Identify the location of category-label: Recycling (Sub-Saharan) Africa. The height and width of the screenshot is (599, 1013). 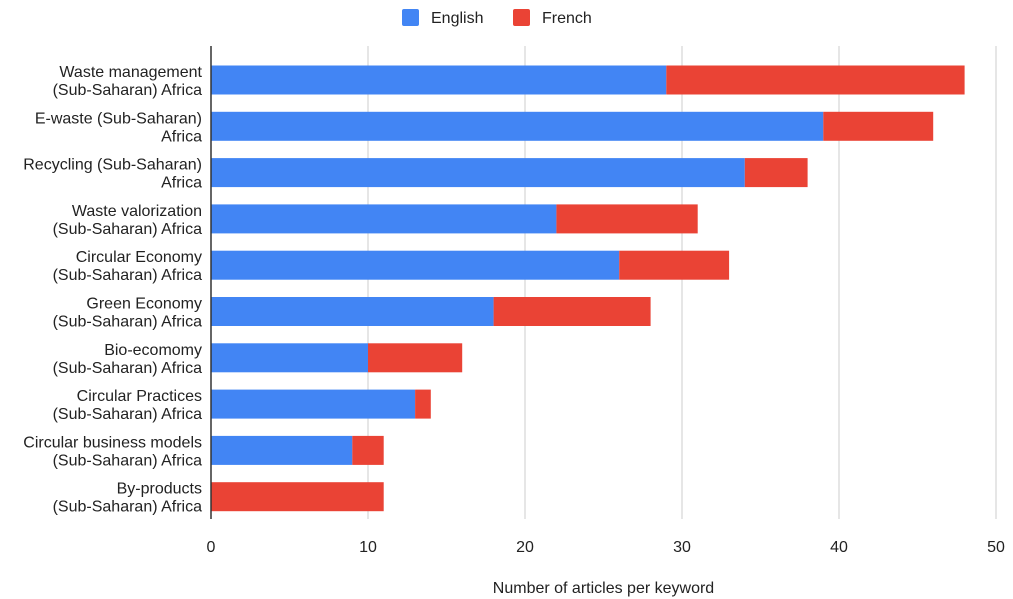
(112, 174).